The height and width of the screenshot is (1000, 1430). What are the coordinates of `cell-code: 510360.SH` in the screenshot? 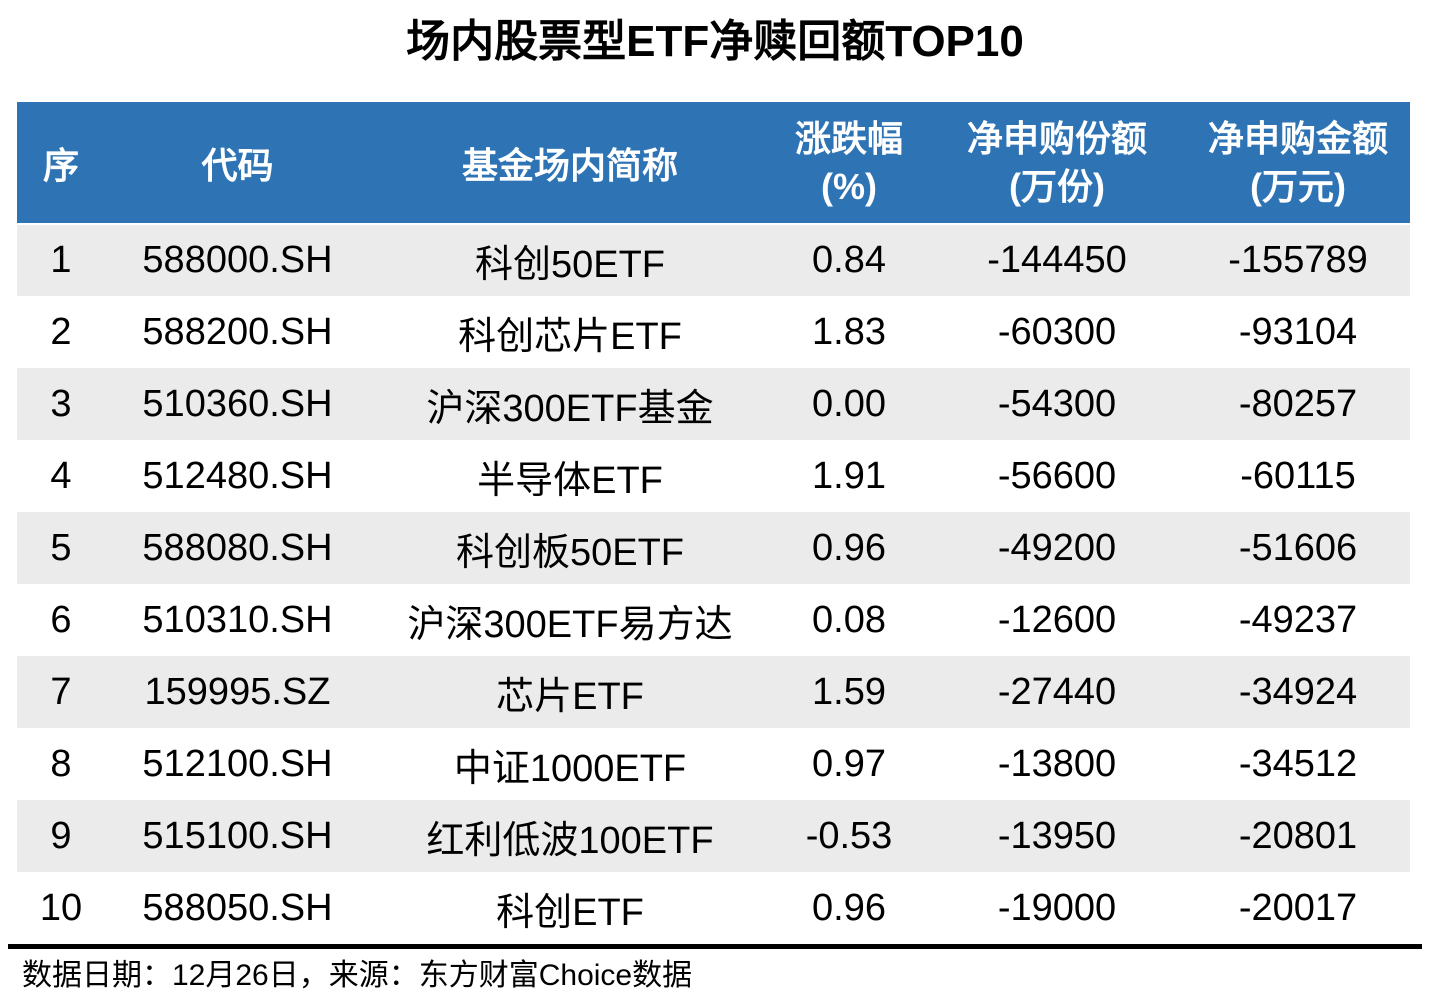 It's located at (237, 404).